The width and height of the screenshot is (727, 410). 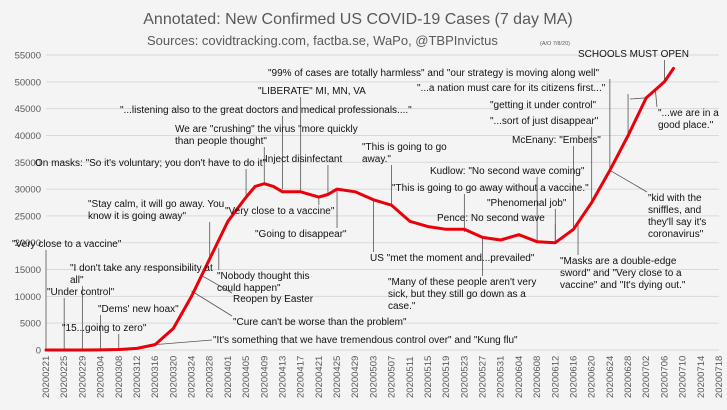 I want to click on annotation-label: US "met the moment and...prevailed", so click(x=452, y=258).